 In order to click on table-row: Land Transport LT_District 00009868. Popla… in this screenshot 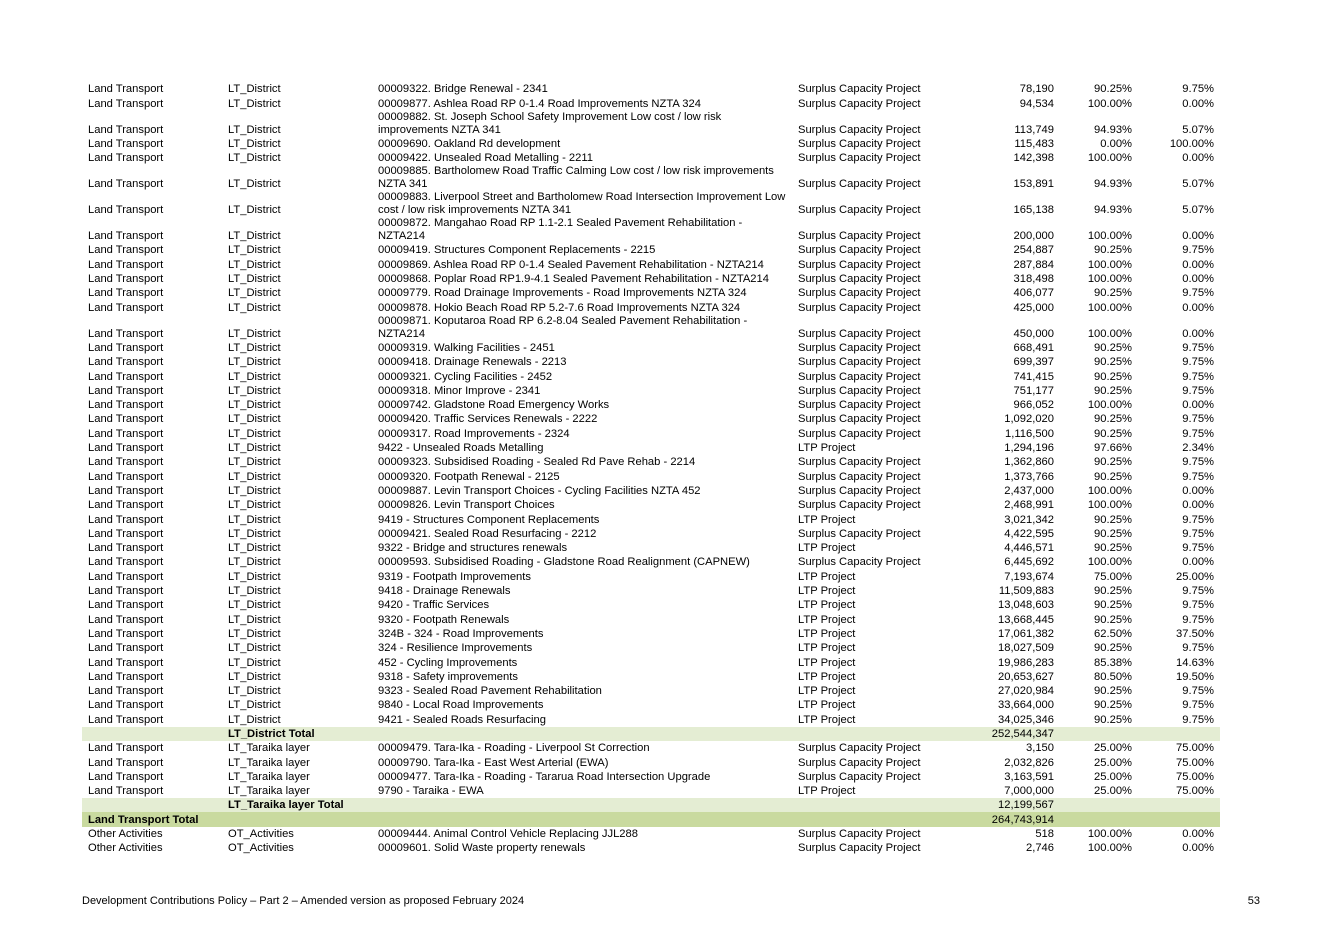, I will do `click(651, 279)`.